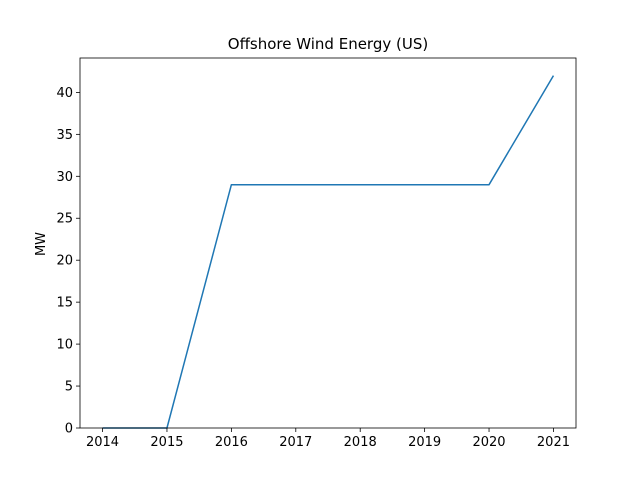 The height and width of the screenshot is (480, 640). What do you see at coordinates (488, 442) in the screenshot?
I see `x-tick-label: 2020` at bounding box center [488, 442].